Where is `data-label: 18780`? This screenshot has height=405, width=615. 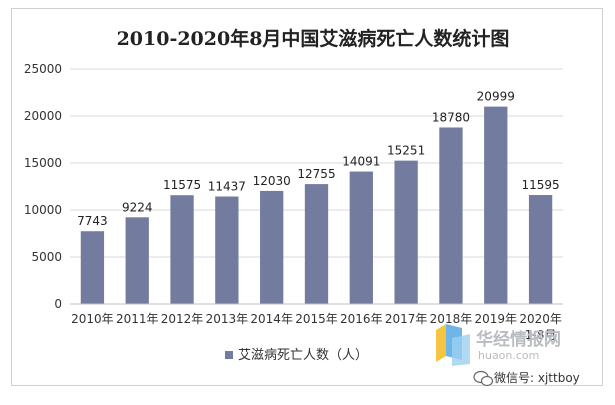
data-label: 18780 is located at coordinates (451, 117).